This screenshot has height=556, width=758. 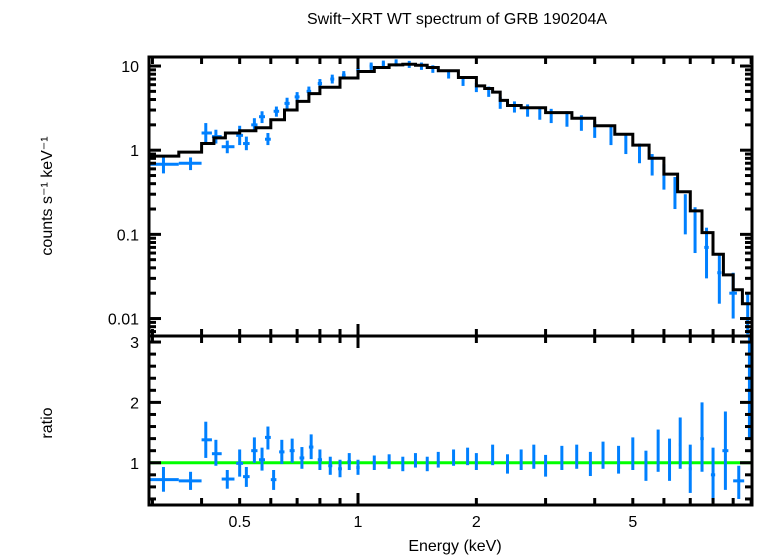 What do you see at coordinates (476, 522) in the screenshot?
I see `x-tick-label: 2` at bounding box center [476, 522].